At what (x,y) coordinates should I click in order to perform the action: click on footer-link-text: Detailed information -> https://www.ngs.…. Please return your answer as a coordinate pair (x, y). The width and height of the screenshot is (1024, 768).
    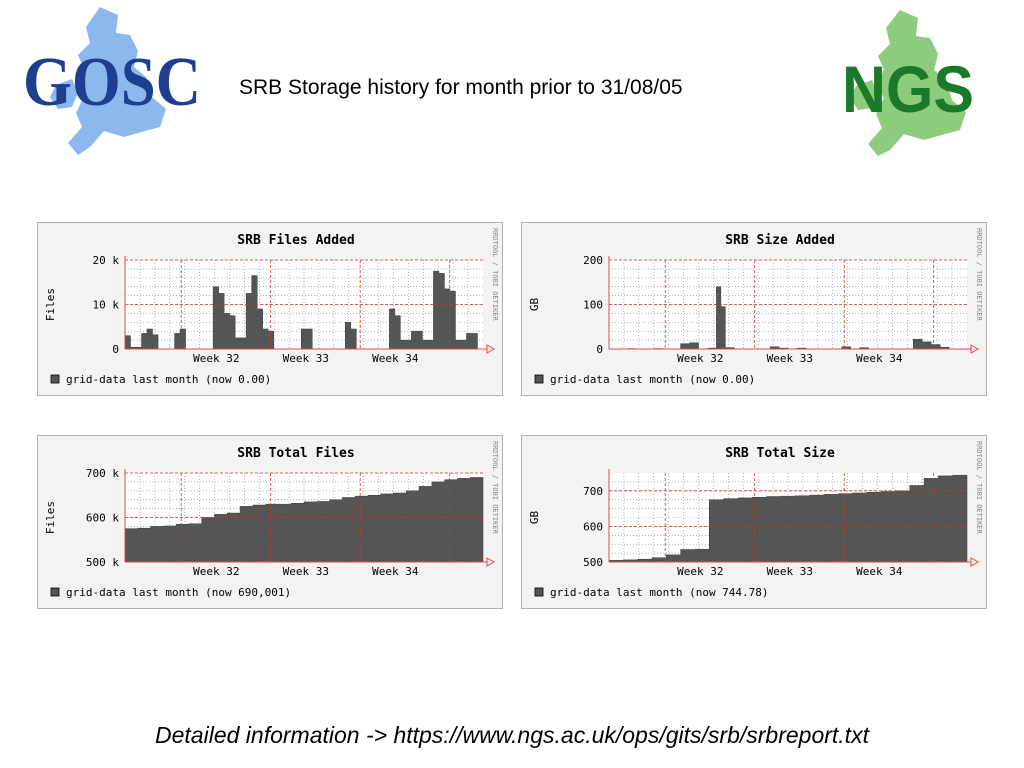
    Looking at the image, I should click on (512, 735).